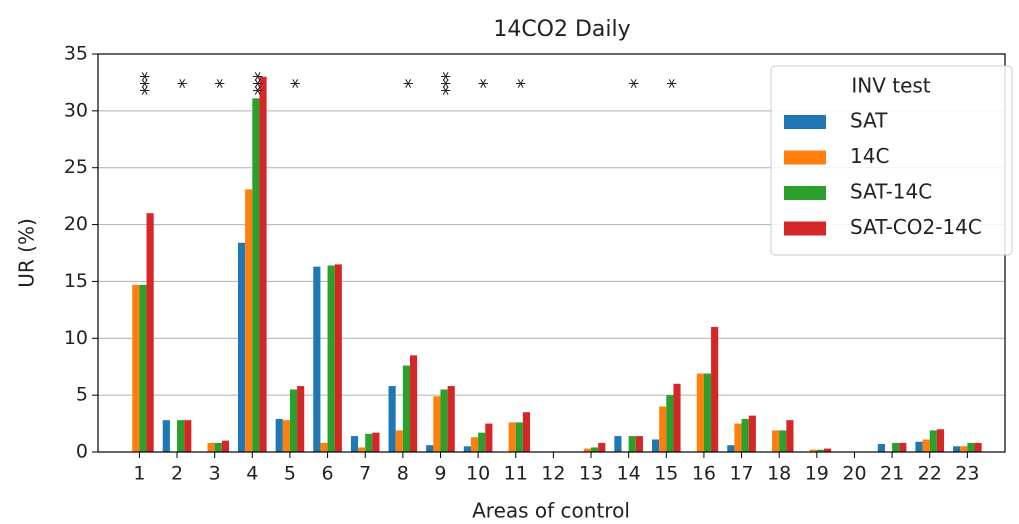 Image resolution: width=1019 pixels, height=524 pixels. Describe the element at coordinates (365, 474) in the screenshot. I see `x-tick-label: 7` at that location.